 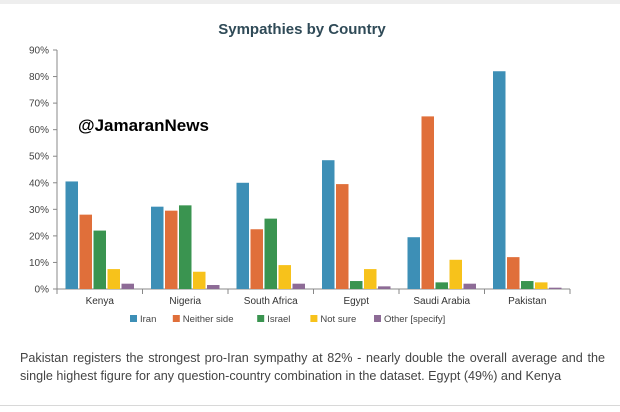 What do you see at coordinates (39, 210) in the screenshot?
I see `y-tick-label: 30%` at bounding box center [39, 210].